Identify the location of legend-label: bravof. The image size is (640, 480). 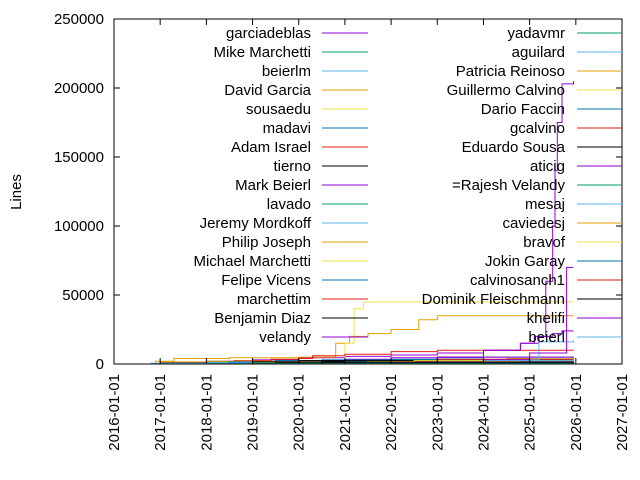
(544, 242).